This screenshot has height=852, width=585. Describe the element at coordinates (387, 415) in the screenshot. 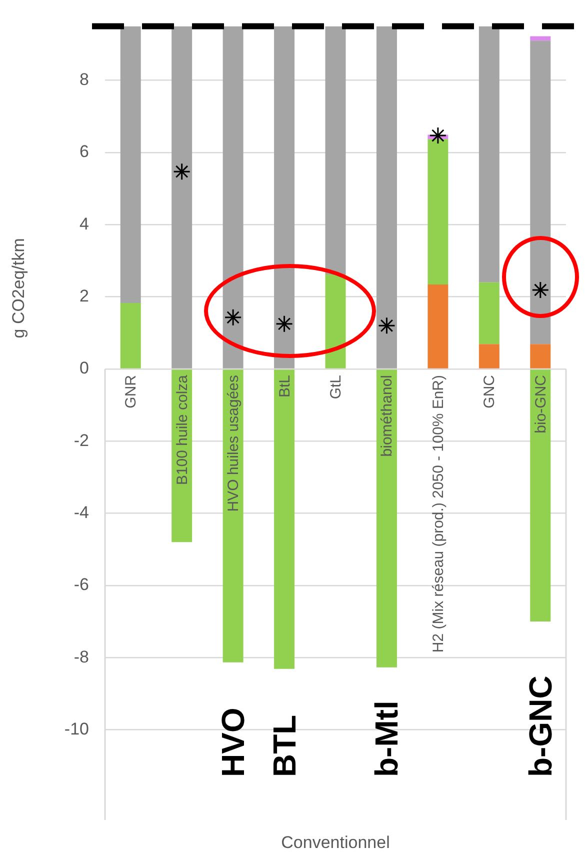

I see `x-tick-label: biométhanol` at that location.